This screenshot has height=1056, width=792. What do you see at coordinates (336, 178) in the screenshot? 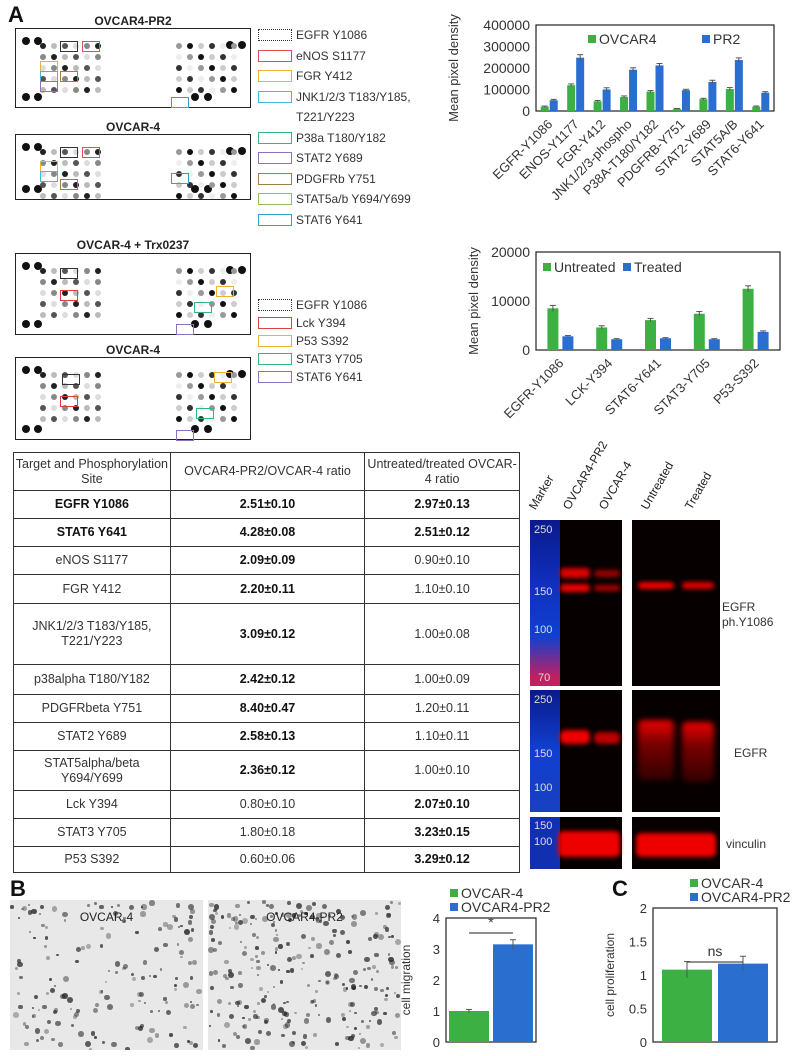
I see `legend-label: PDGFRb Y751` at bounding box center [336, 178].